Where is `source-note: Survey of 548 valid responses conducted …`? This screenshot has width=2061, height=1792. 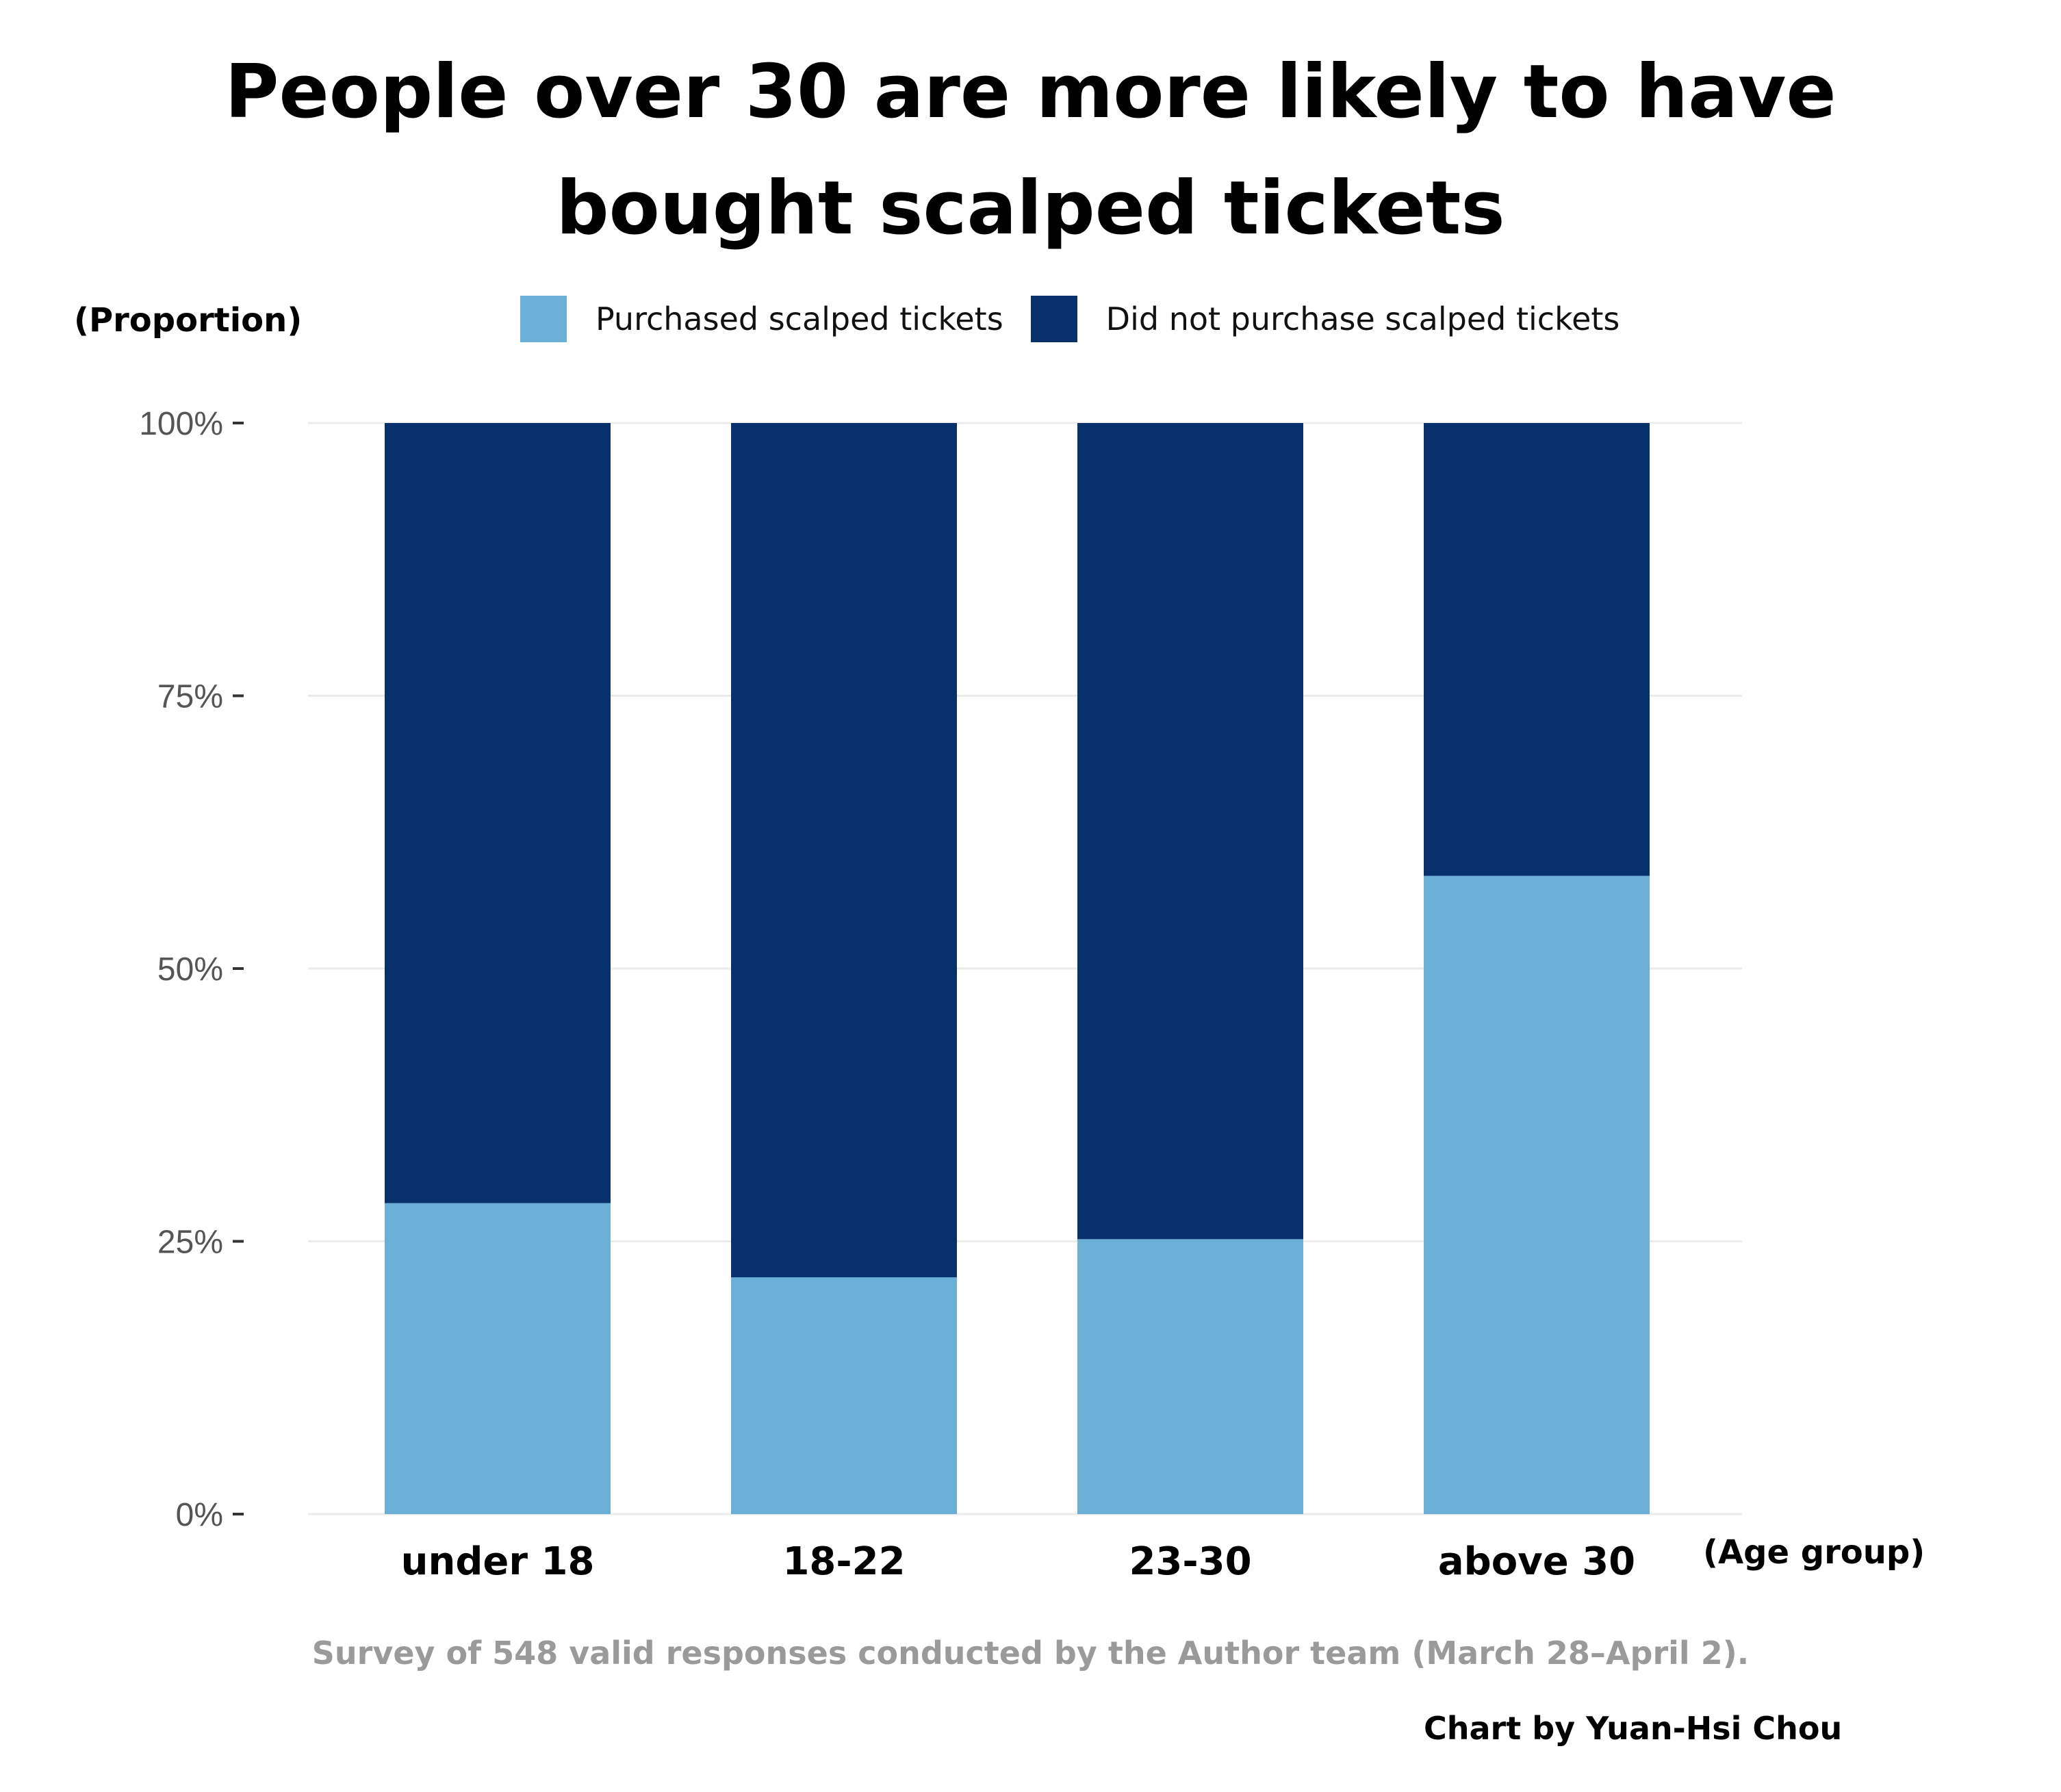 source-note: Survey of 548 valid responses conducted … is located at coordinates (1030, 1653).